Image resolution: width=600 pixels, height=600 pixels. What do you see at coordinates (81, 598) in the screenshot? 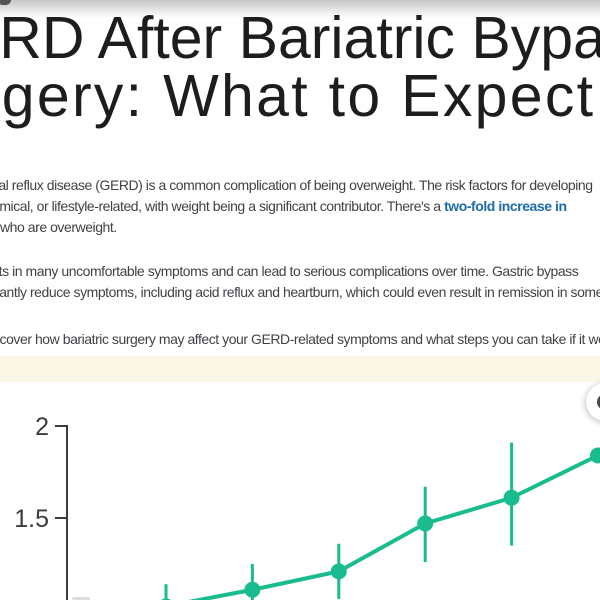
I see `axis-label-fragment` at bounding box center [81, 598].